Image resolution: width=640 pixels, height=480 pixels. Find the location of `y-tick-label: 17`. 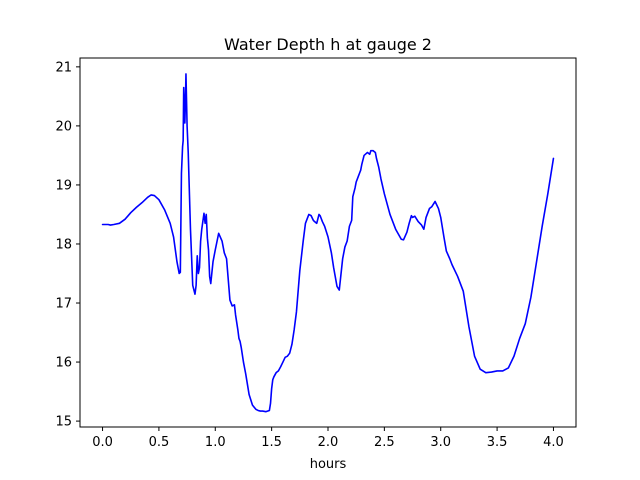

y-tick-label: 17 is located at coordinates (63, 304).